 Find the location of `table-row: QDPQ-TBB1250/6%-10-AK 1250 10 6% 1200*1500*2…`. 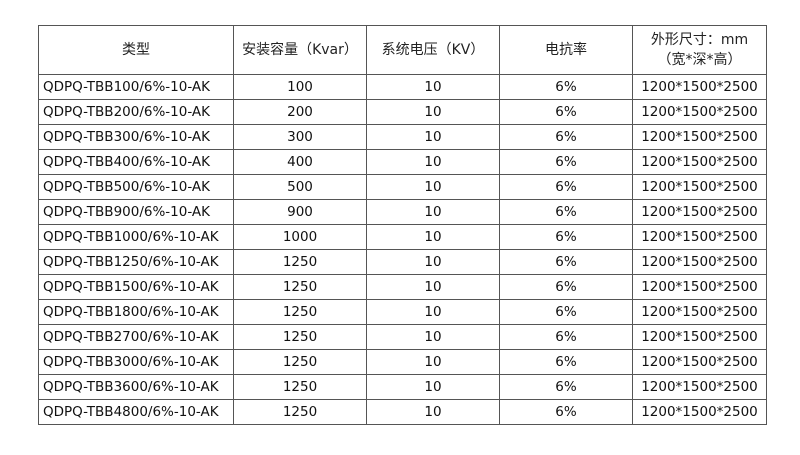

table-row: QDPQ-TBB1250/6%-10-AK 1250 10 6% 1200*1500*2… is located at coordinates (402, 262).